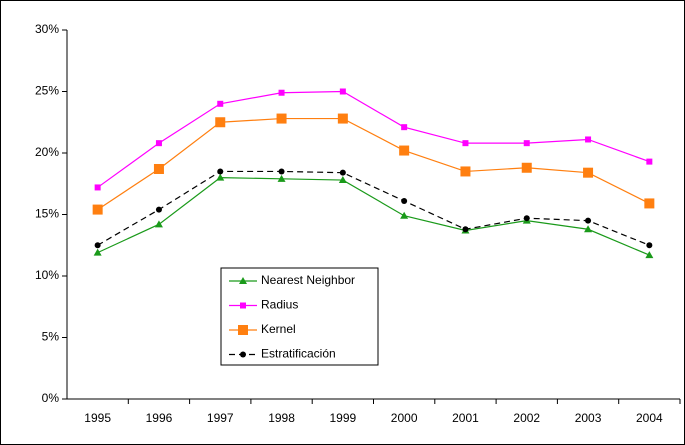 The height and width of the screenshot is (445, 685). I want to click on x-tick-label: 1997, so click(220, 418).